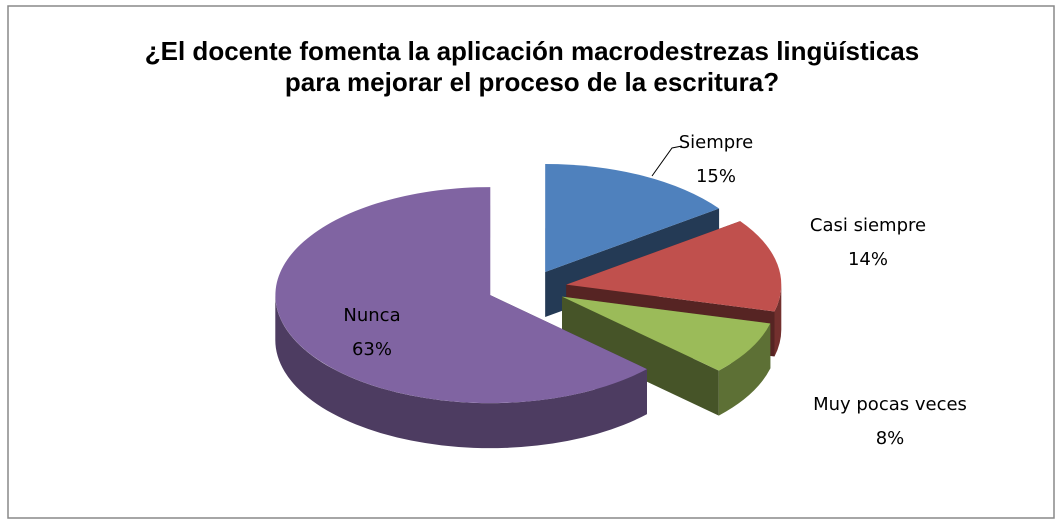 The width and height of the screenshot is (1064, 524). Describe the element at coordinates (868, 225) in the screenshot. I see `slice-label: Casi siempre` at that location.